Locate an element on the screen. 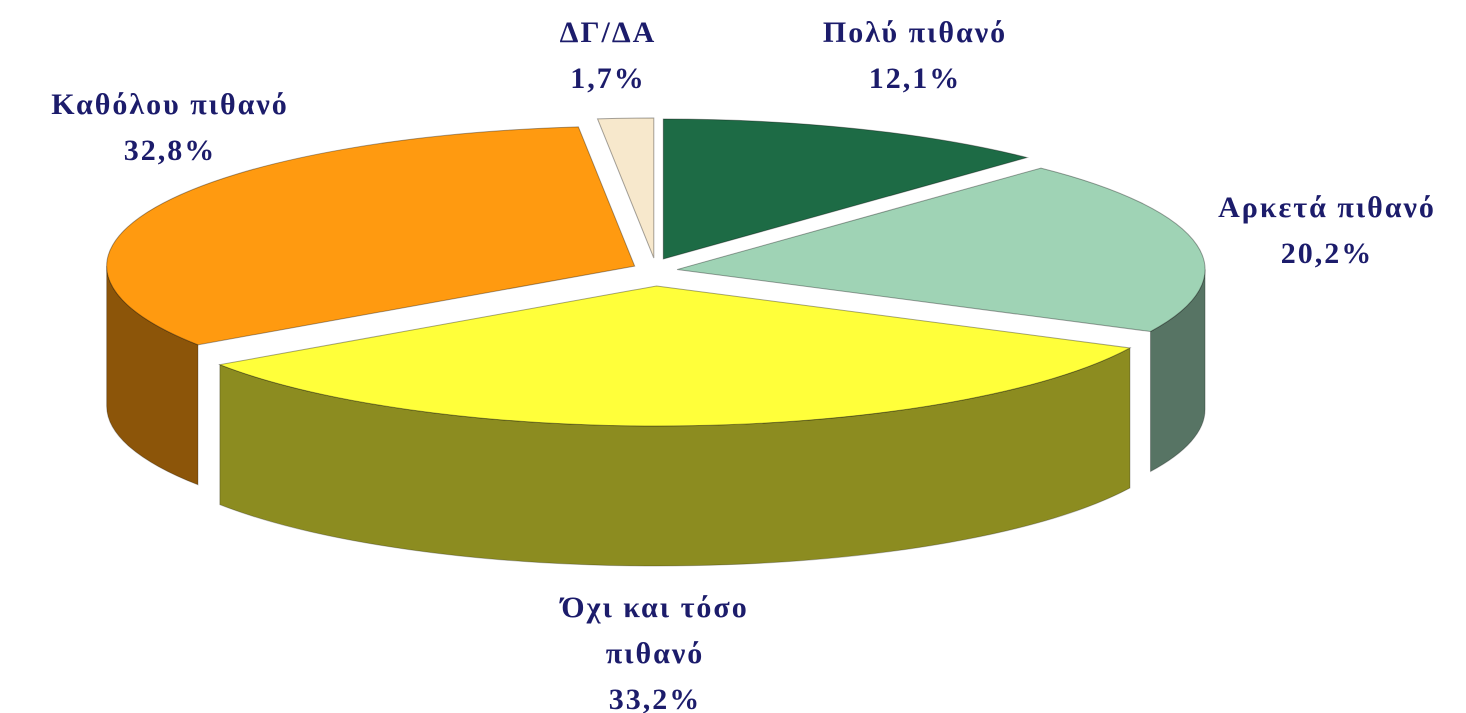 This screenshot has width=1466, height=713. value-label: 1,7% is located at coordinates (608, 78).